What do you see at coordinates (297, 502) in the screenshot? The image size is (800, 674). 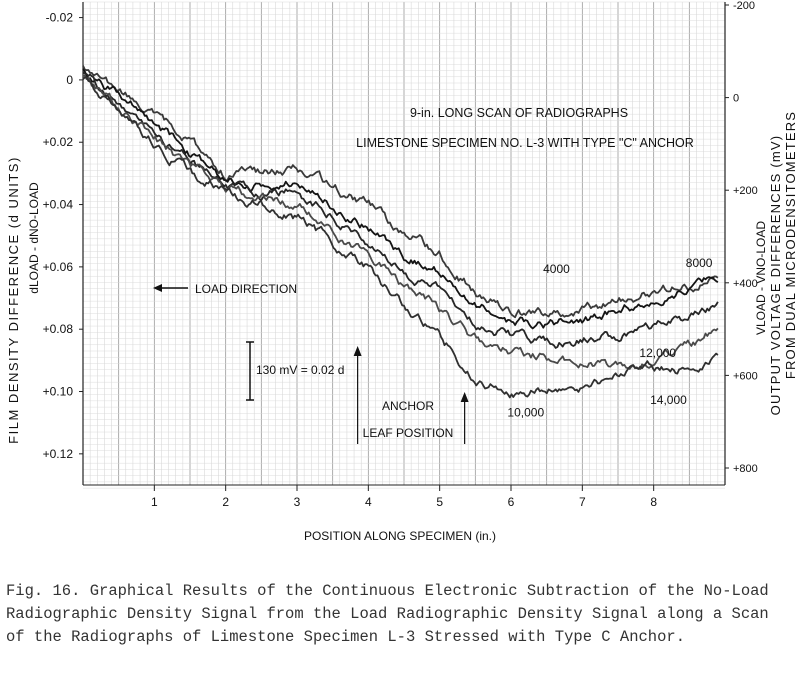 I see `x-tick-label: 3` at bounding box center [297, 502].